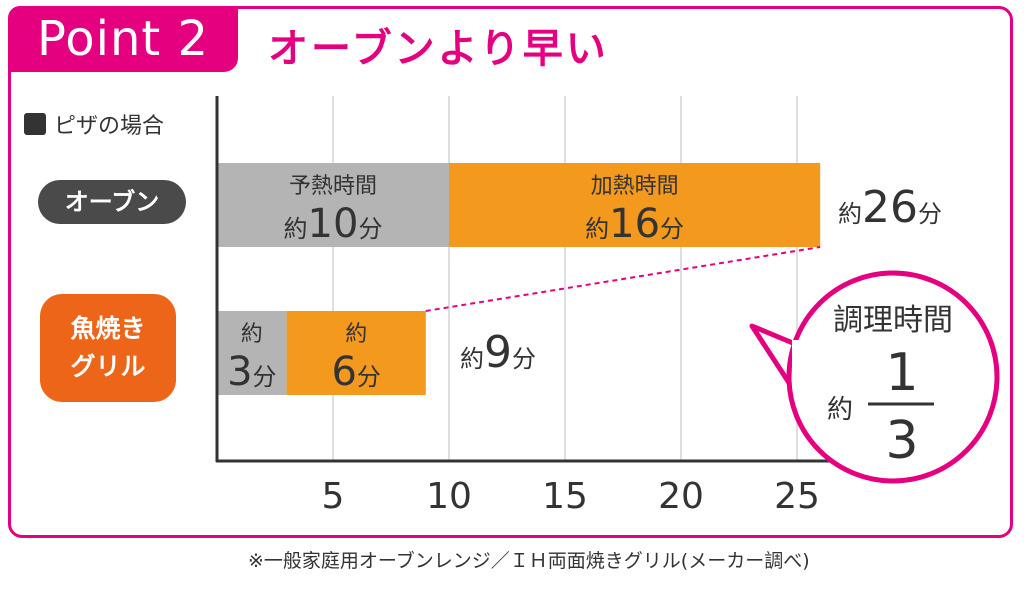 Image resolution: width=1024 pixels, height=591 pixels. Describe the element at coordinates (901, 373) in the screenshot. I see `callout-numerator: 1` at that location.